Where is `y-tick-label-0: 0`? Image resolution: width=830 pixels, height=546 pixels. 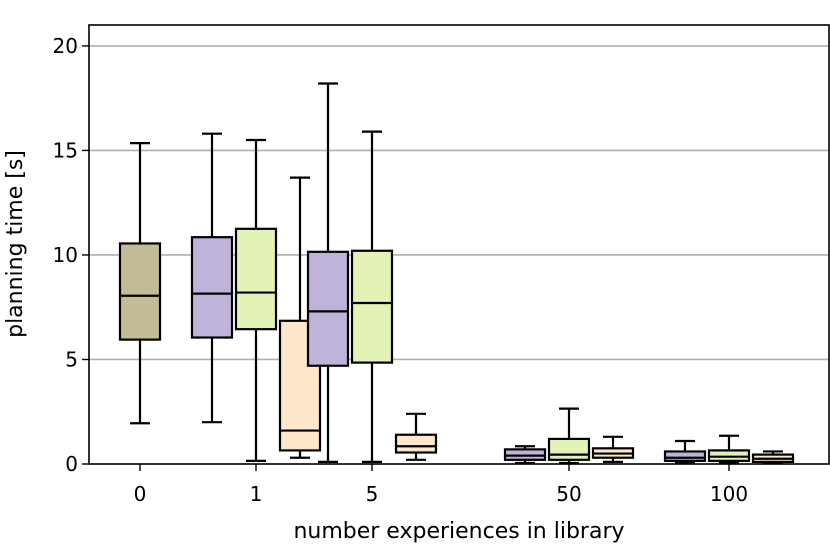
y-tick-label-0: 0 is located at coordinates (71, 464).